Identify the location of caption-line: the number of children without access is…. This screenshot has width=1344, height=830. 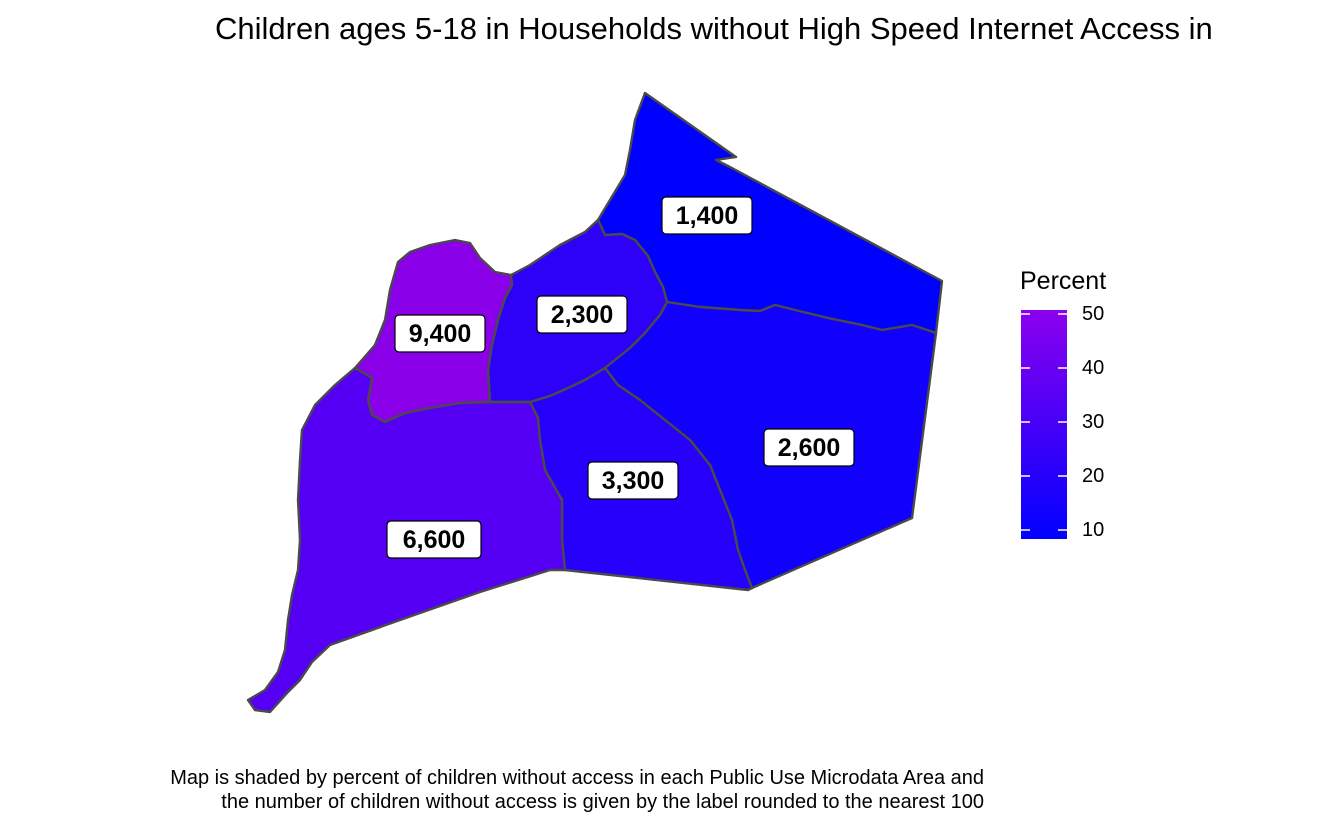
(602, 802).